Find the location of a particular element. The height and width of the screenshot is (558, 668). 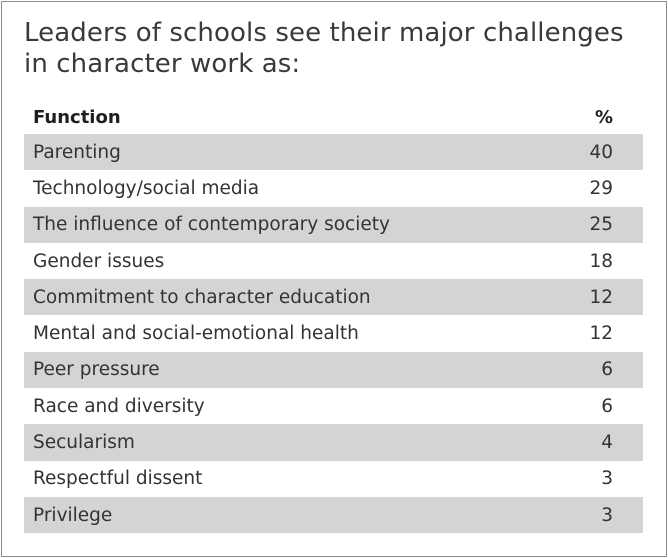

function-cell: Privilege is located at coordinates (73, 515).